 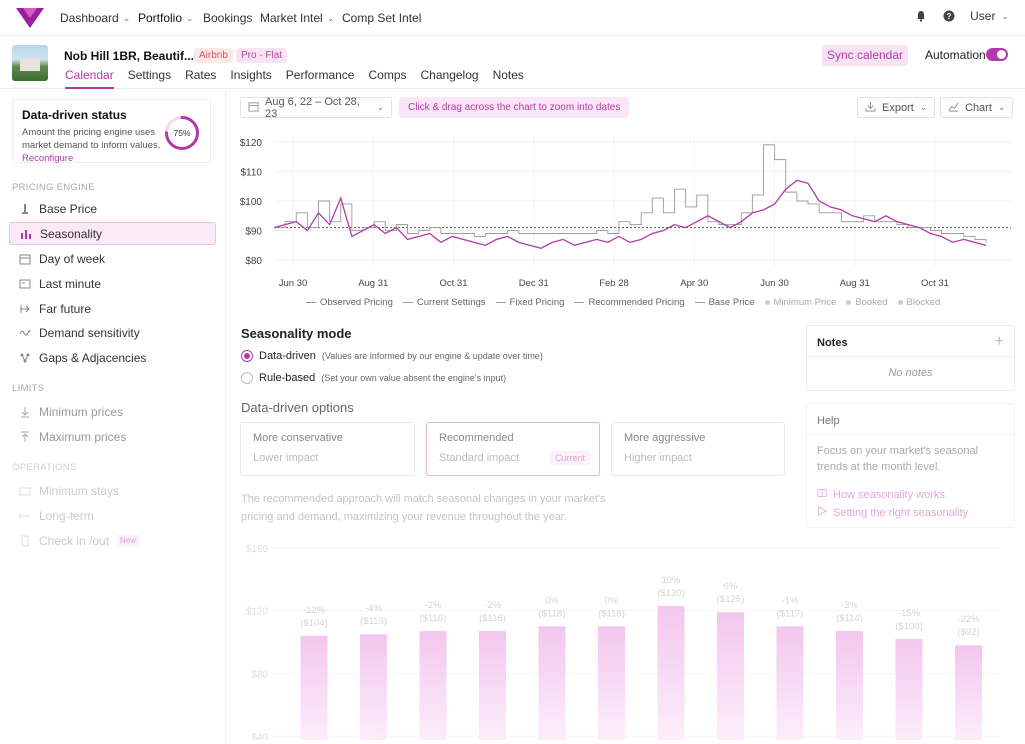 What do you see at coordinates (658, 458) in the screenshot?
I see `option-subtitle: Higher impact` at bounding box center [658, 458].